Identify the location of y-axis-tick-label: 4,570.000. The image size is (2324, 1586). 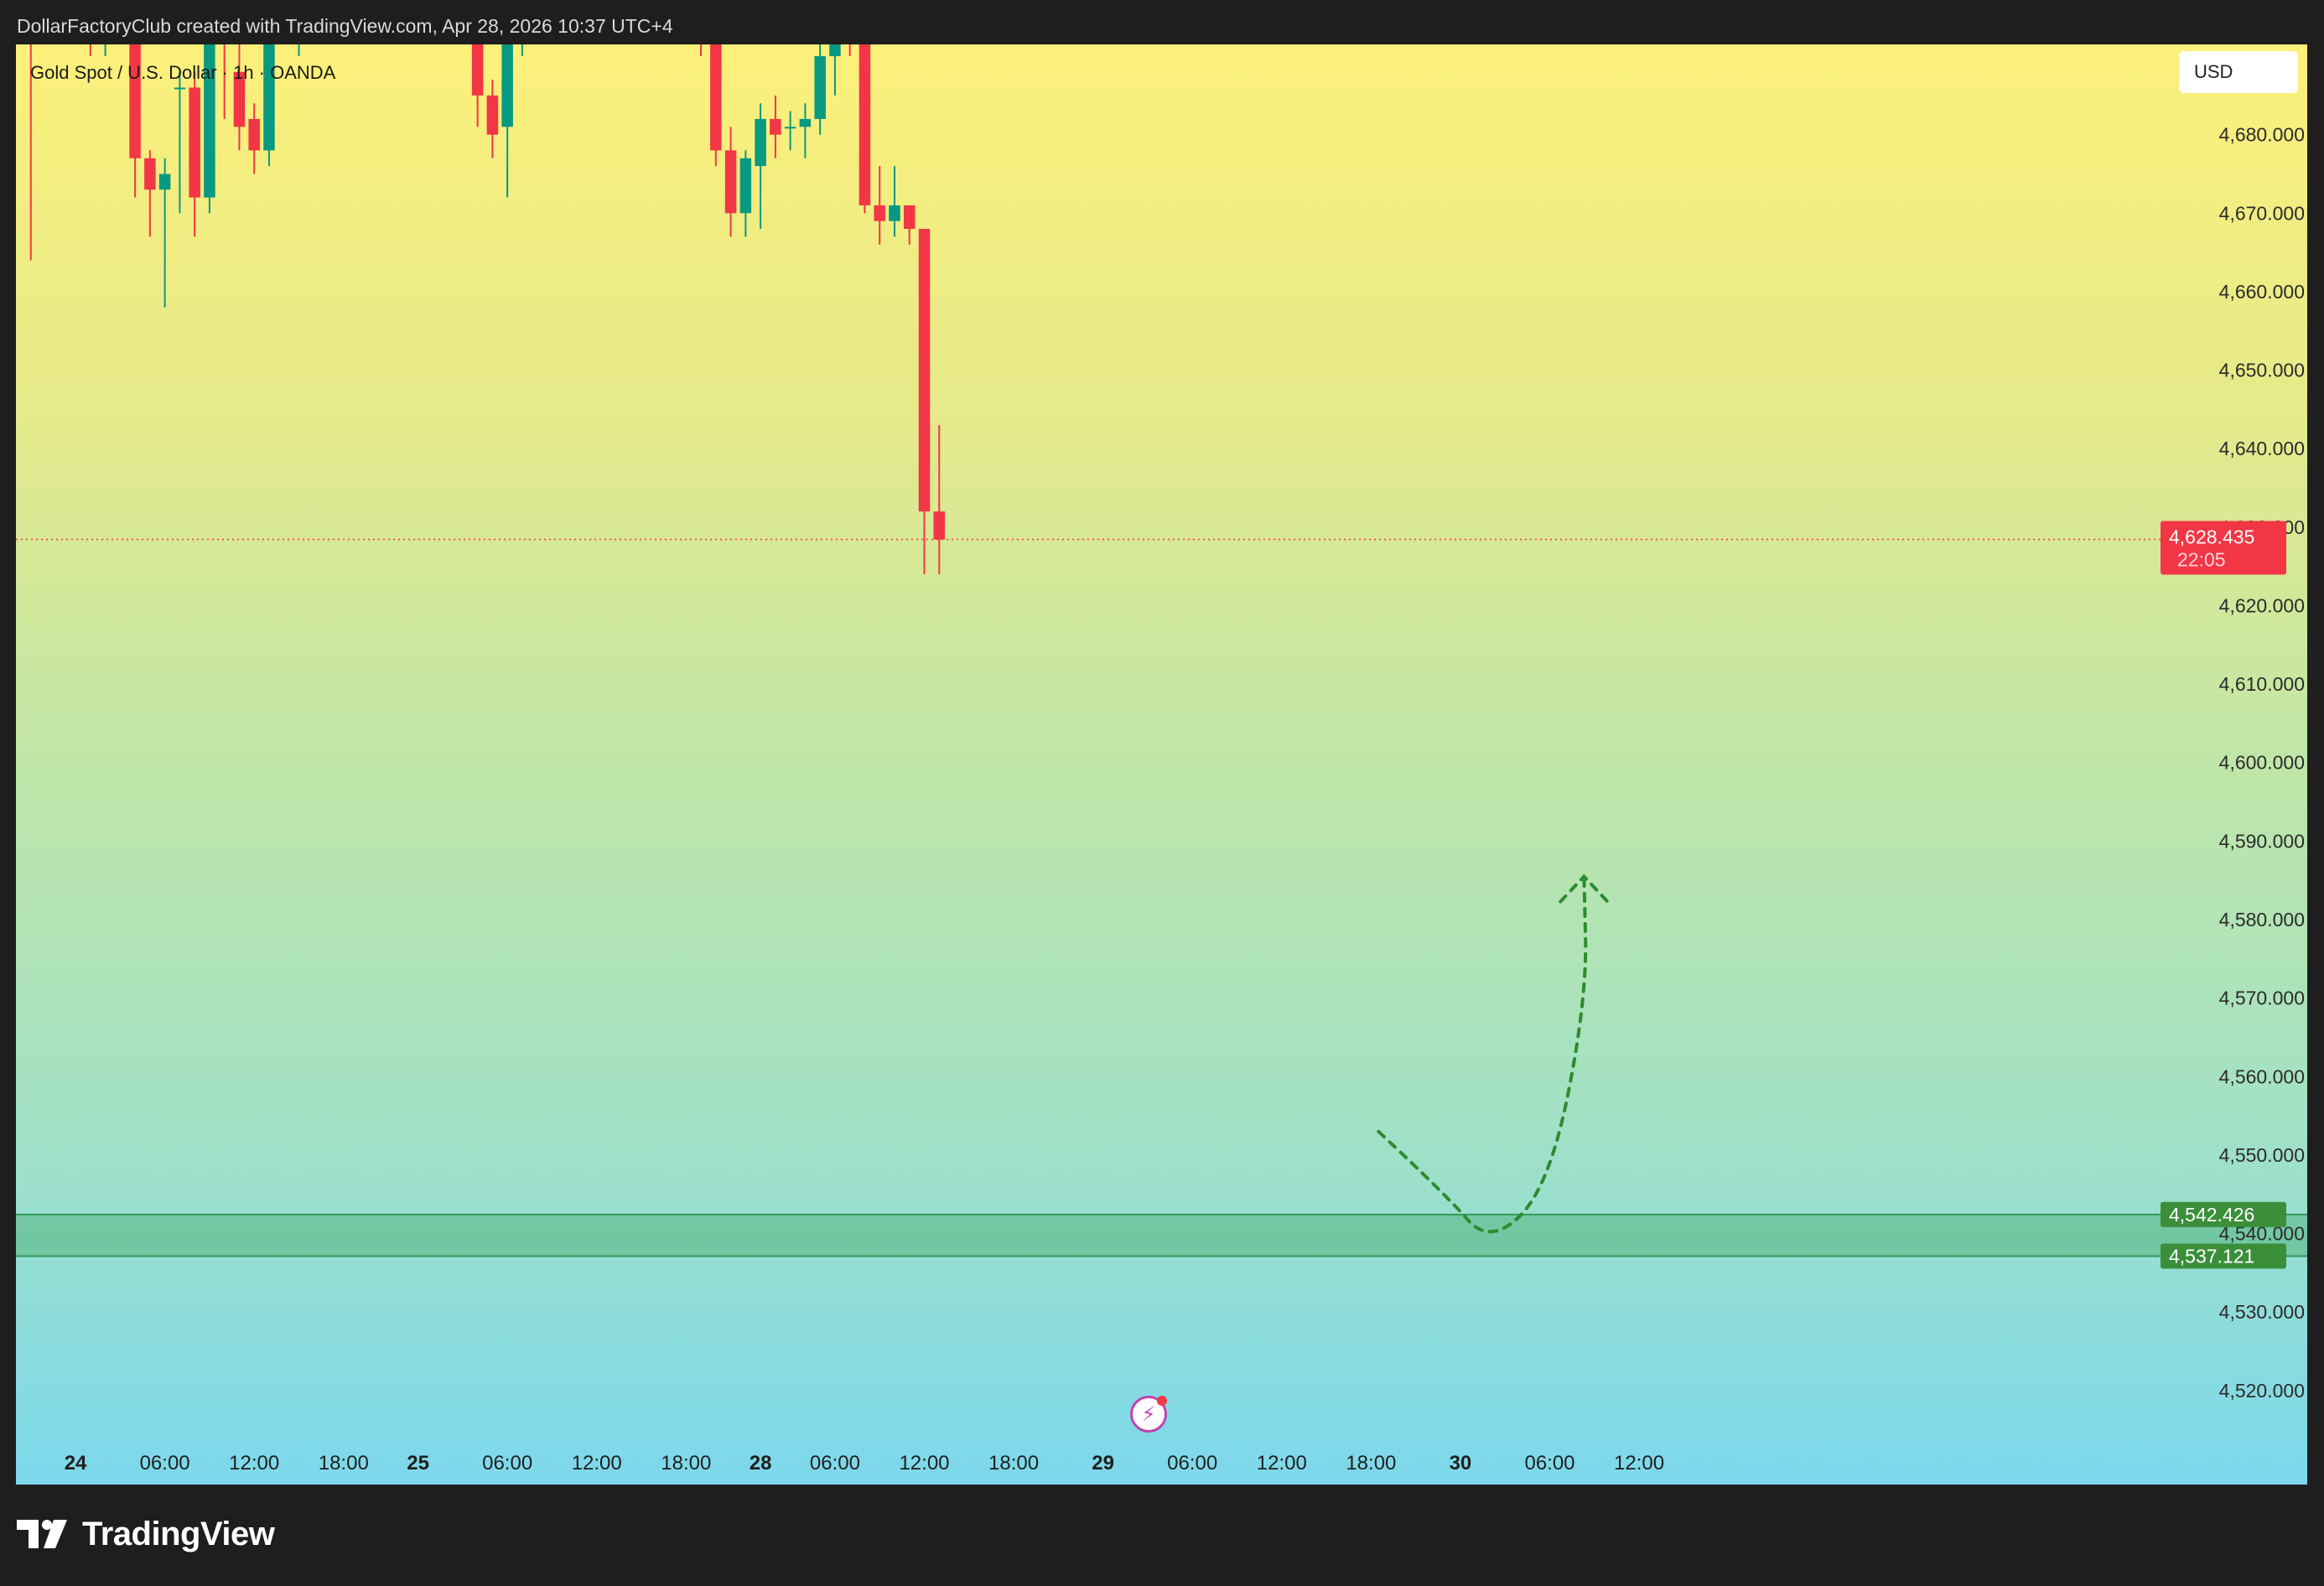
(2262, 998).